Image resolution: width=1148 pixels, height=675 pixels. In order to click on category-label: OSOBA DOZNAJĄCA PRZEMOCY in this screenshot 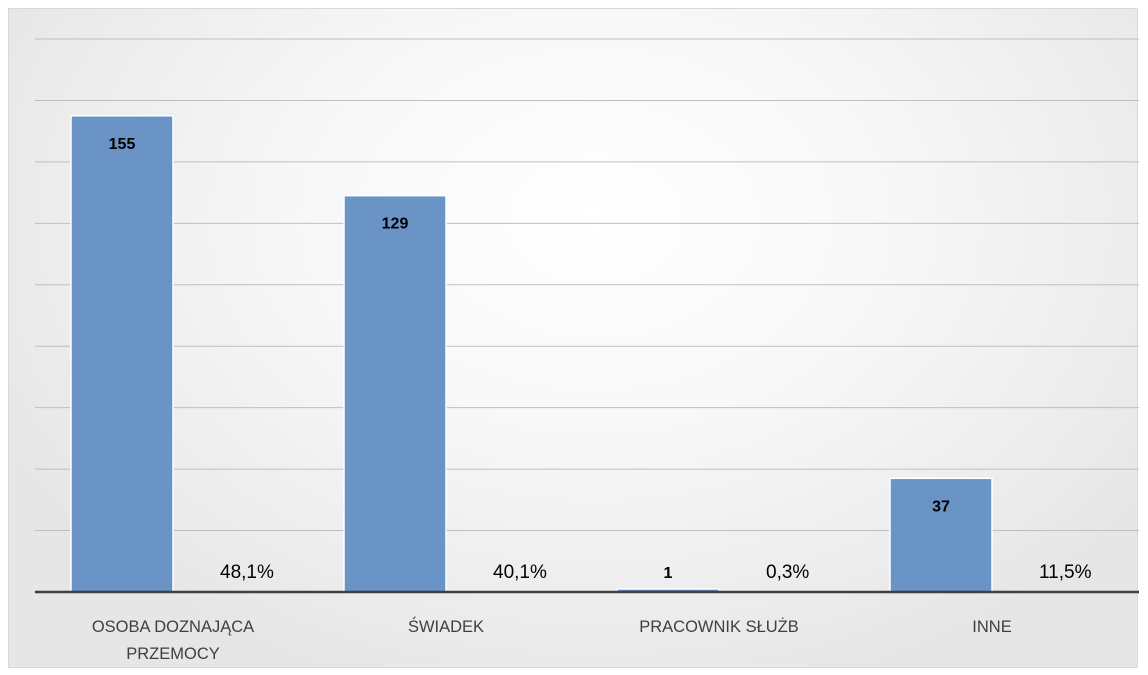, I will do `click(173, 640)`.